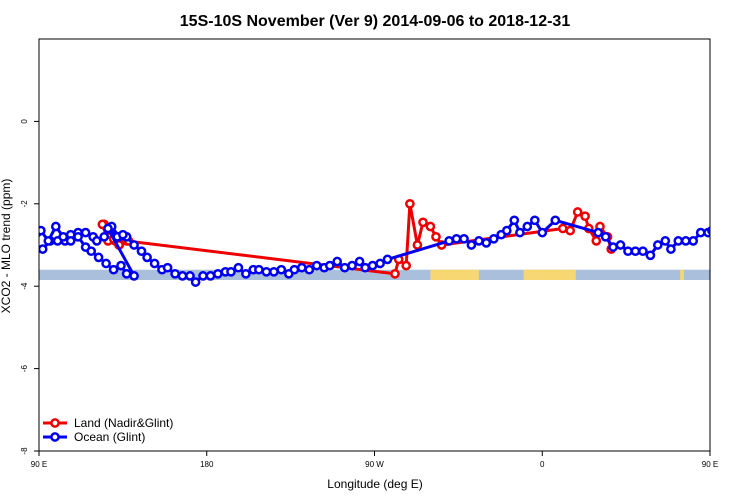  I want to click on y-axis-label: XCO2 - MLO trend (ppm), so click(6, 246).